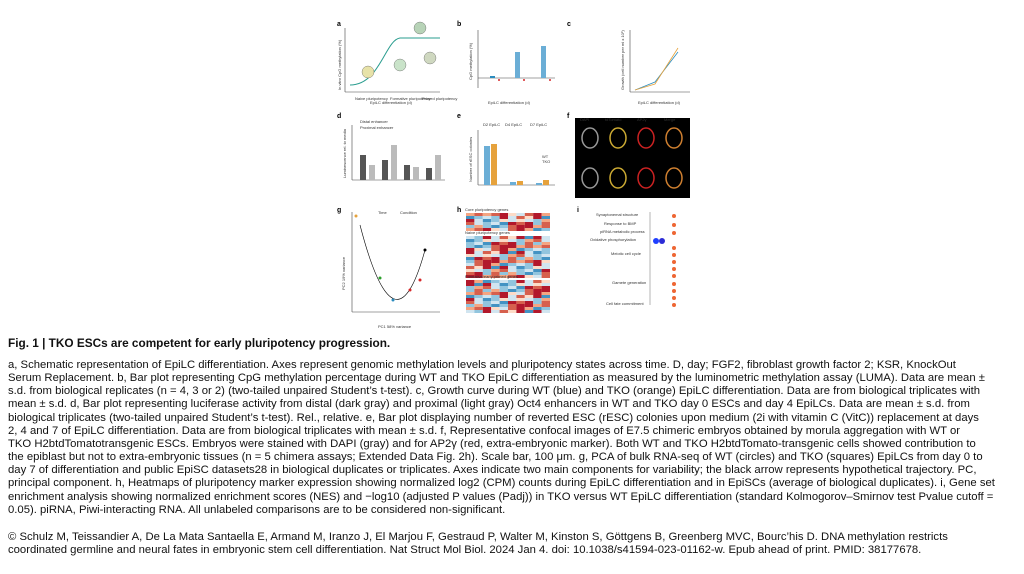  Describe the element at coordinates (569, 24) in the screenshot. I see `panel-letter: c` at that location.